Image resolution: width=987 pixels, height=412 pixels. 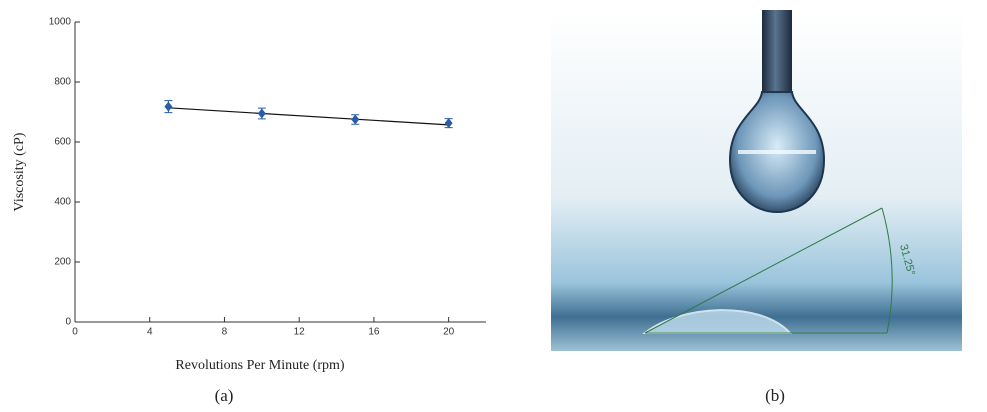 I want to click on drop-highlight, so click(x=777, y=152).